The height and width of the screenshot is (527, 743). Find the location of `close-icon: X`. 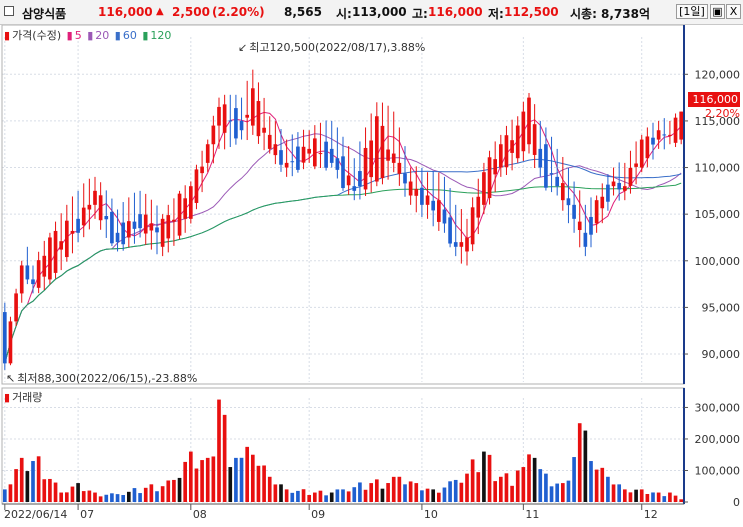

close-icon: X is located at coordinates (733, 11).